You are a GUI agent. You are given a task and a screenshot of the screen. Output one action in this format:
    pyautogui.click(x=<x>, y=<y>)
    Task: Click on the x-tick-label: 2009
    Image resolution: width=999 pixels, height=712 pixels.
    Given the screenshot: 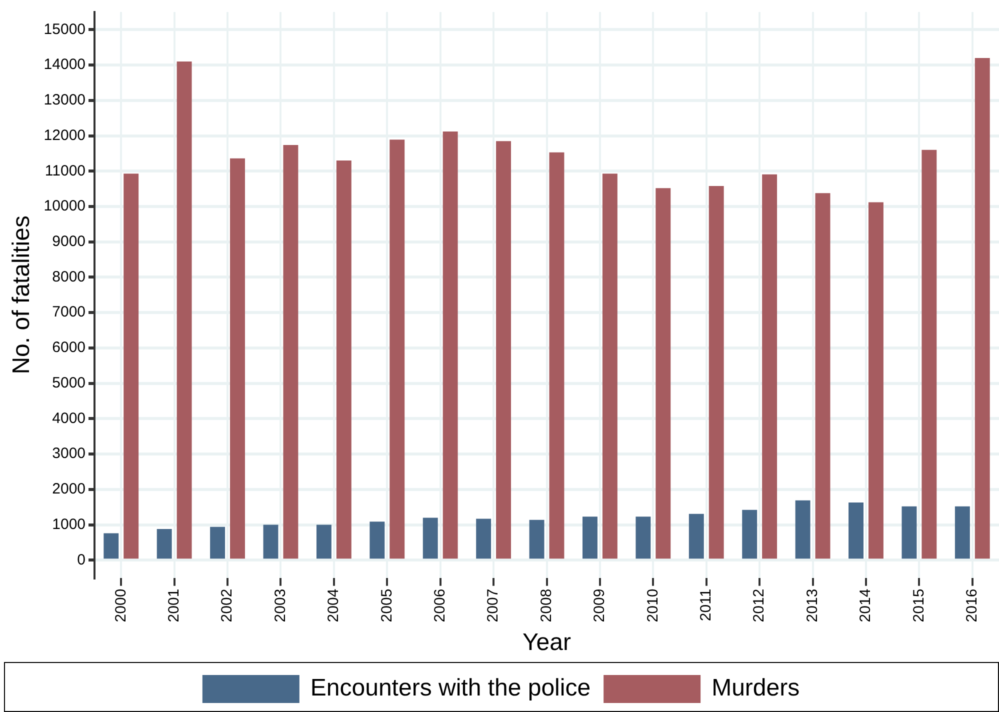 What is the action you would take?
    pyautogui.click(x=599, y=605)
    